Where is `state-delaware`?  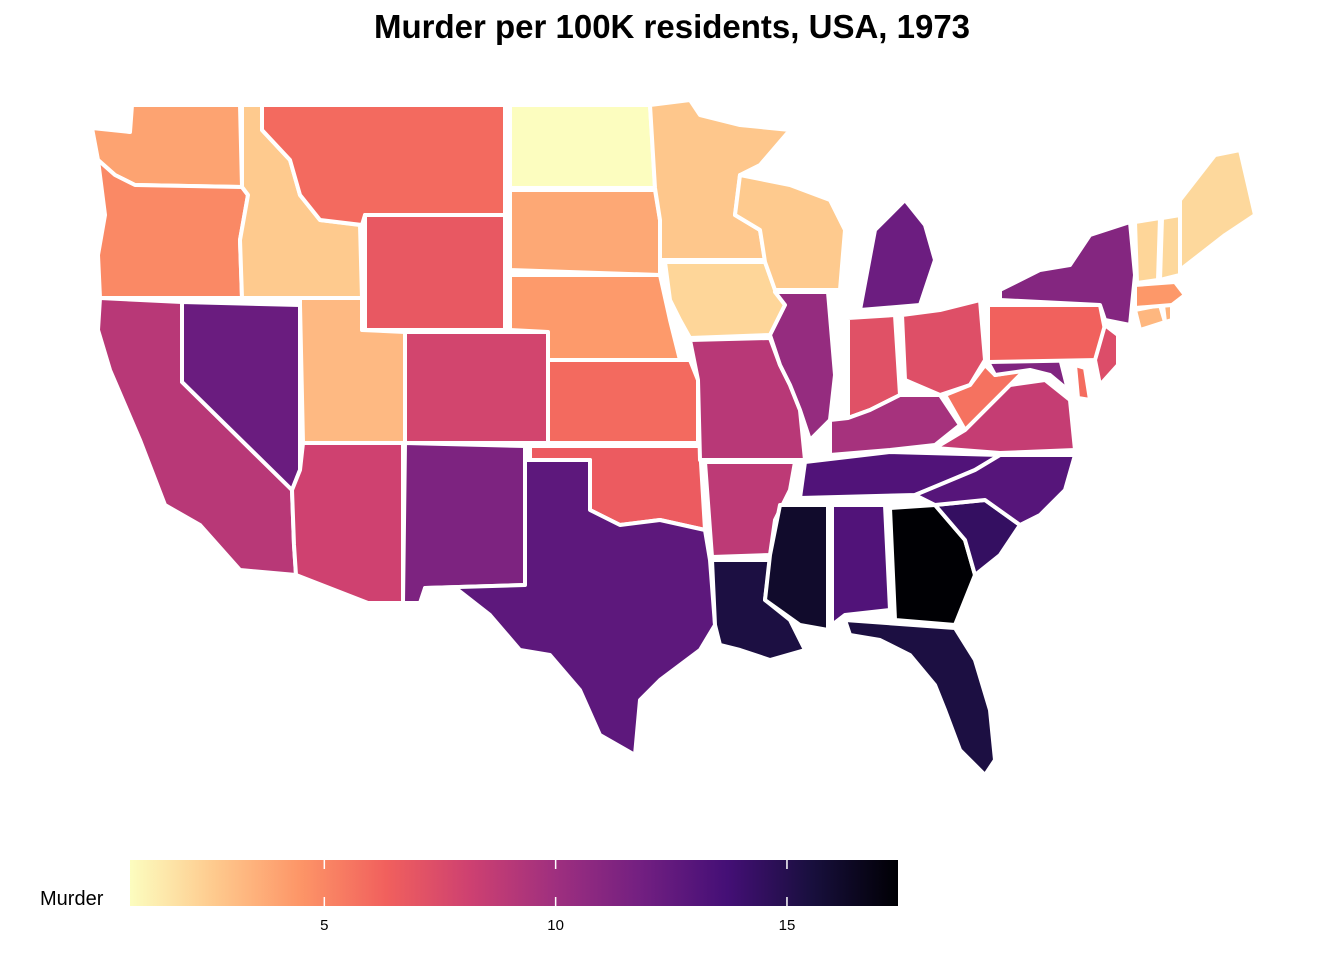
state-delaware is located at coordinates (1082, 382).